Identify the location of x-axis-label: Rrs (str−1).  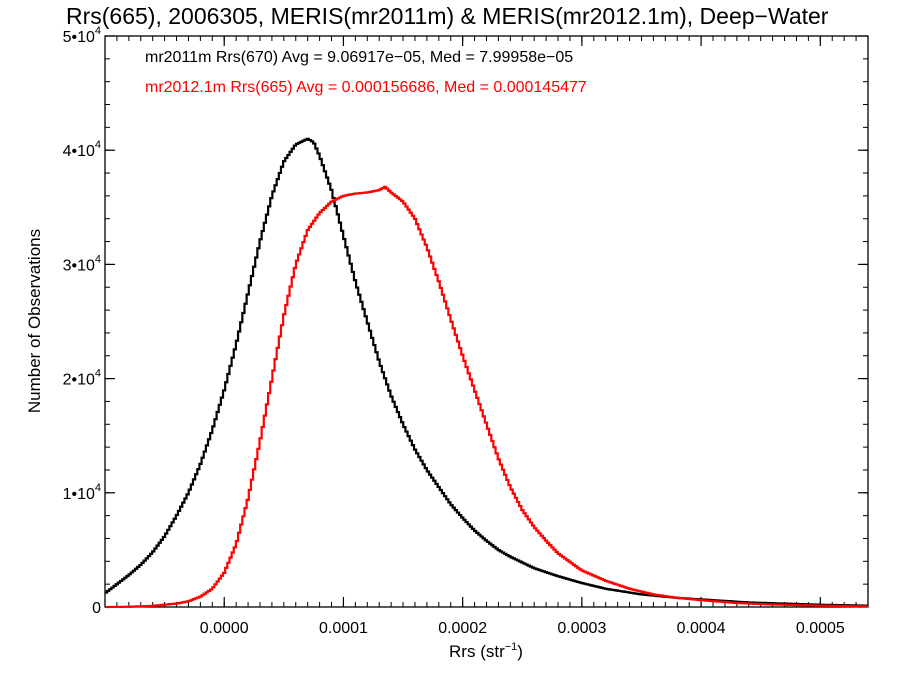
(486, 651).